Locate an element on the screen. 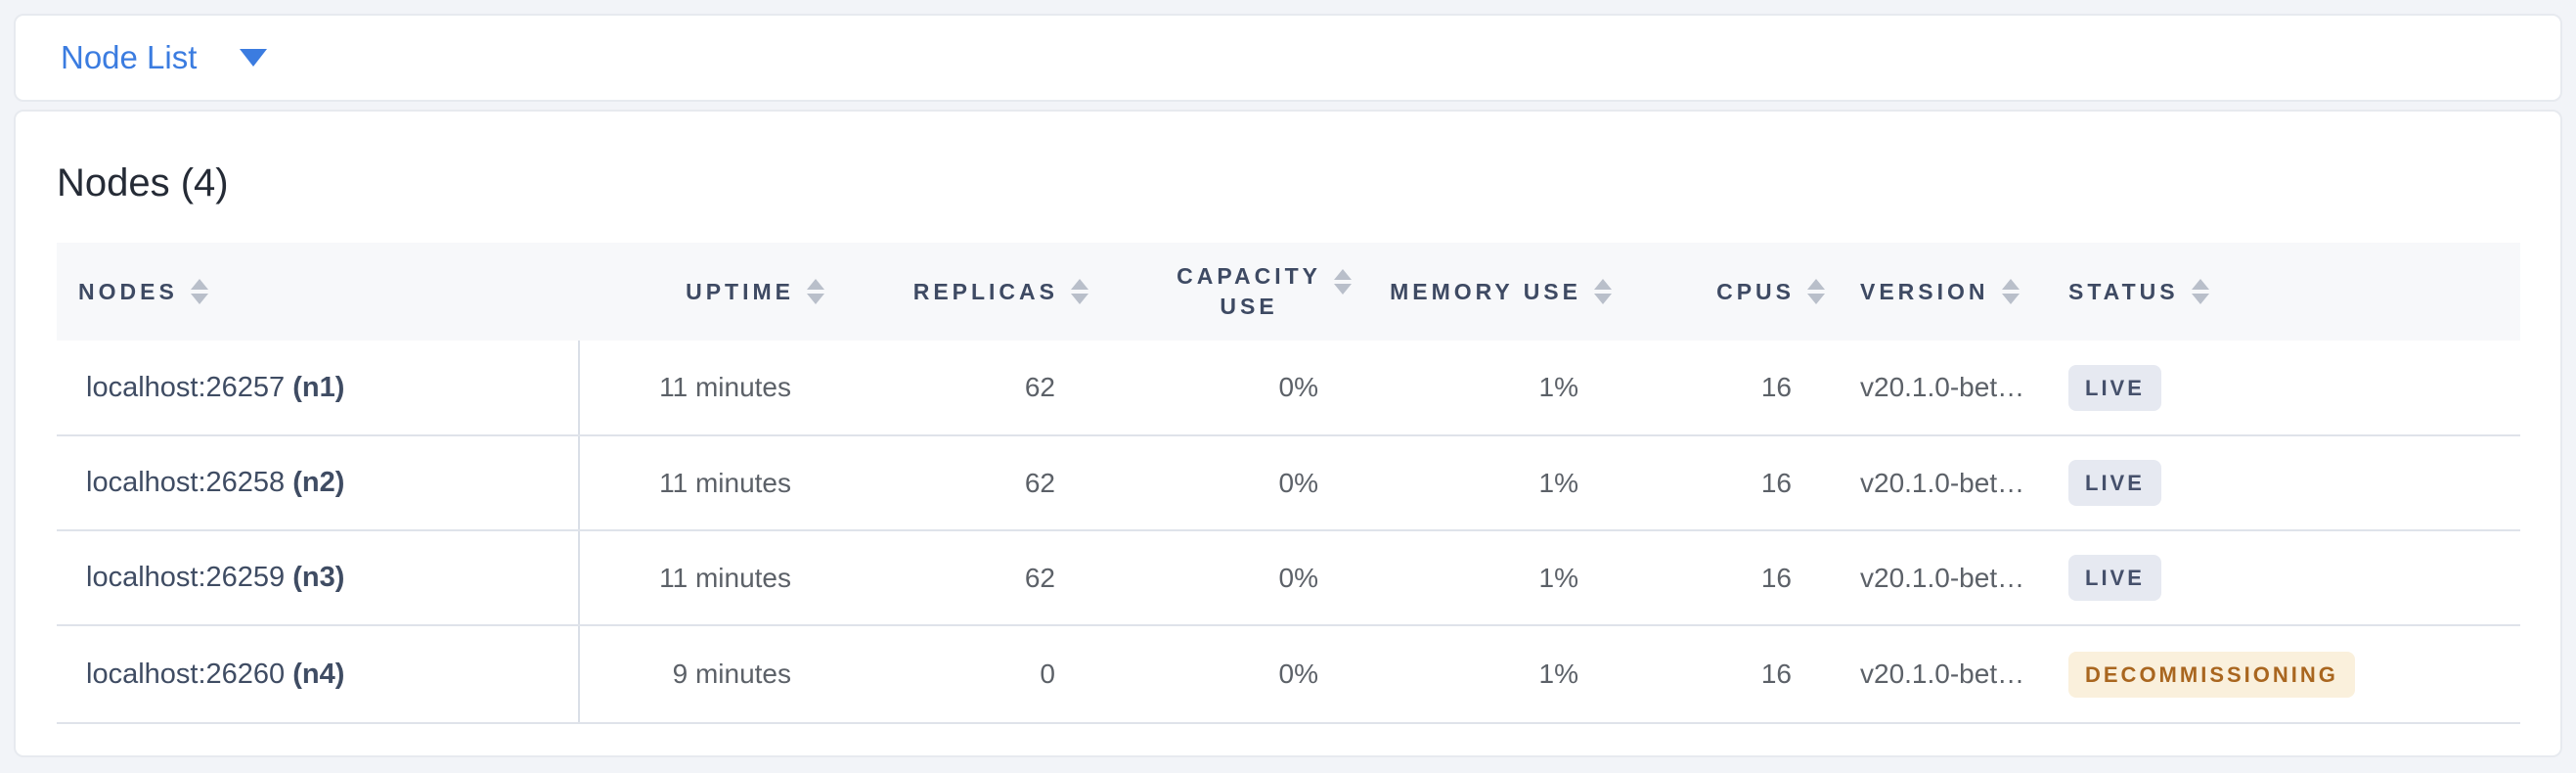 This screenshot has height=773, width=2576. column-label-status: STATUS is located at coordinates (2123, 291).